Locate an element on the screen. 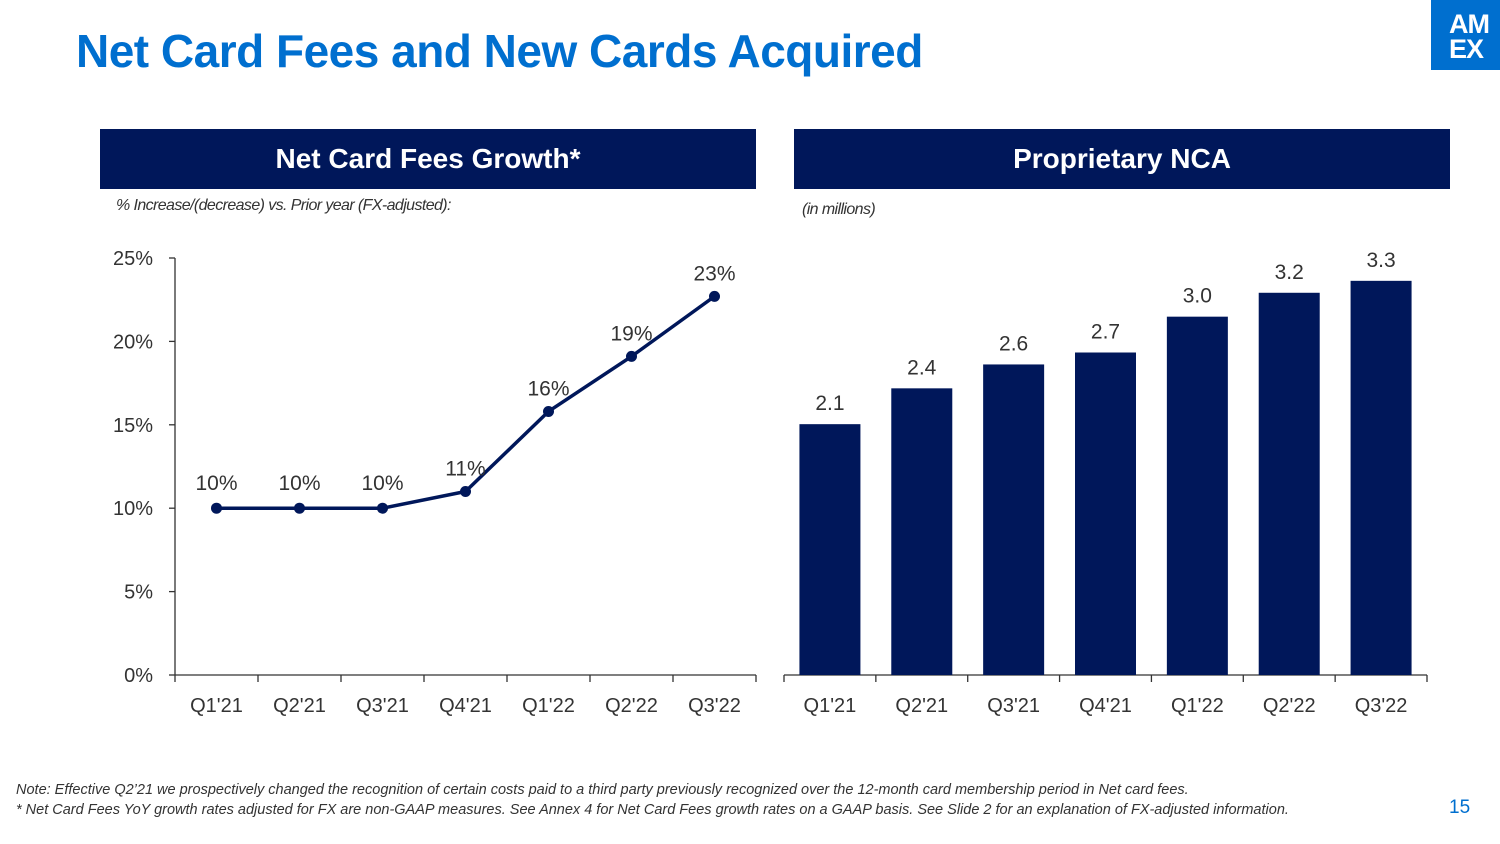 This screenshot has width=1500, height=844. bar-x-tick-label: Q1'22 is located at coordinates (1197, 706).